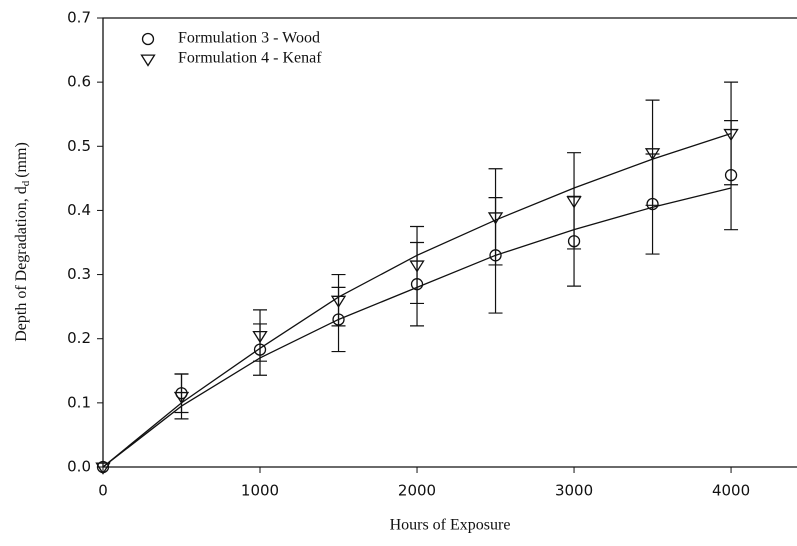  What do you see at coordinates (731, 491) in the screenshot?
I see `x-tick-label: 4000` at bounding box center [731, 491].